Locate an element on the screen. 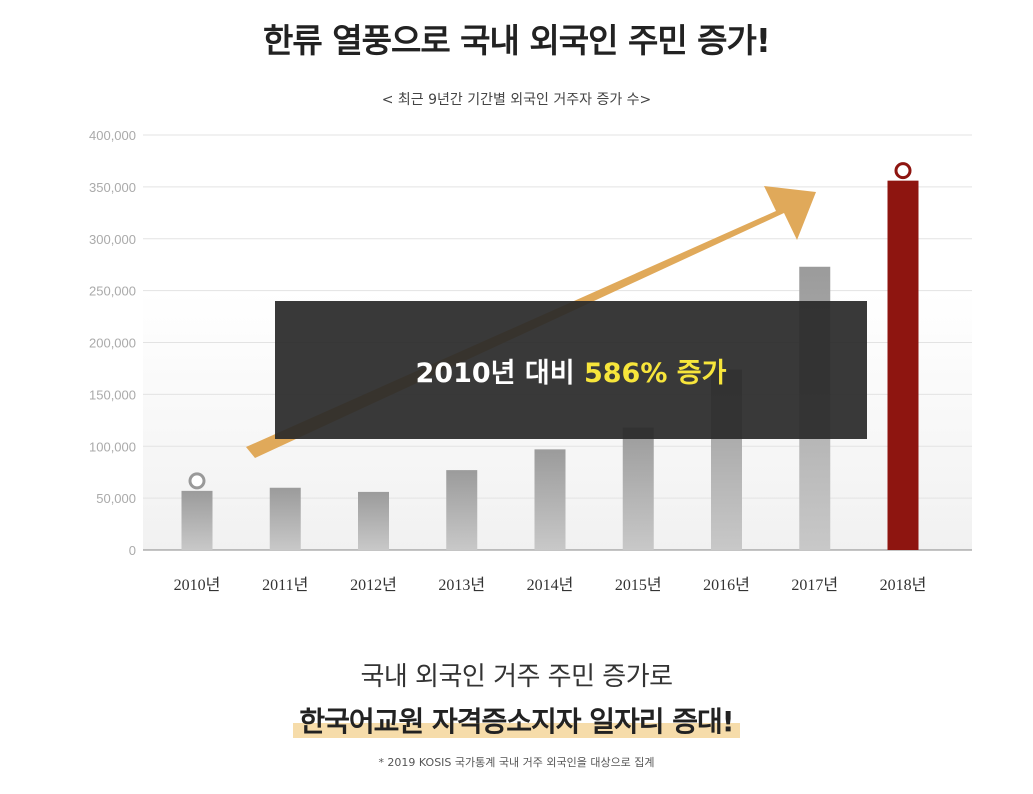 The image size is (1033, 794). y-tick-label: 350,000 is located at coordinates (112, 187).